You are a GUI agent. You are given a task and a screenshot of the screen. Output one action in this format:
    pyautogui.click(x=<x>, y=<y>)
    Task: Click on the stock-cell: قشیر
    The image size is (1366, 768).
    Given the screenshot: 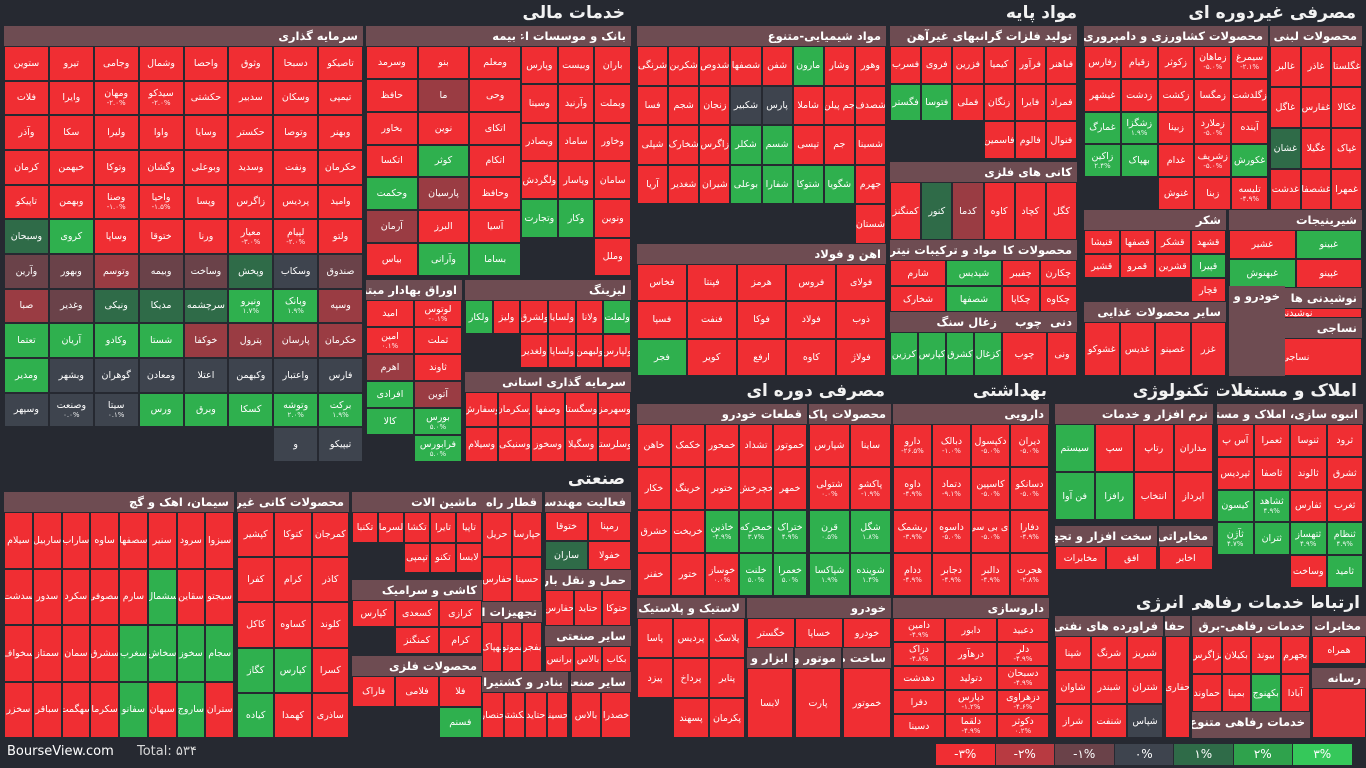 What is the action you would take?
    pyautogui.click(x=1102, y=266)
    